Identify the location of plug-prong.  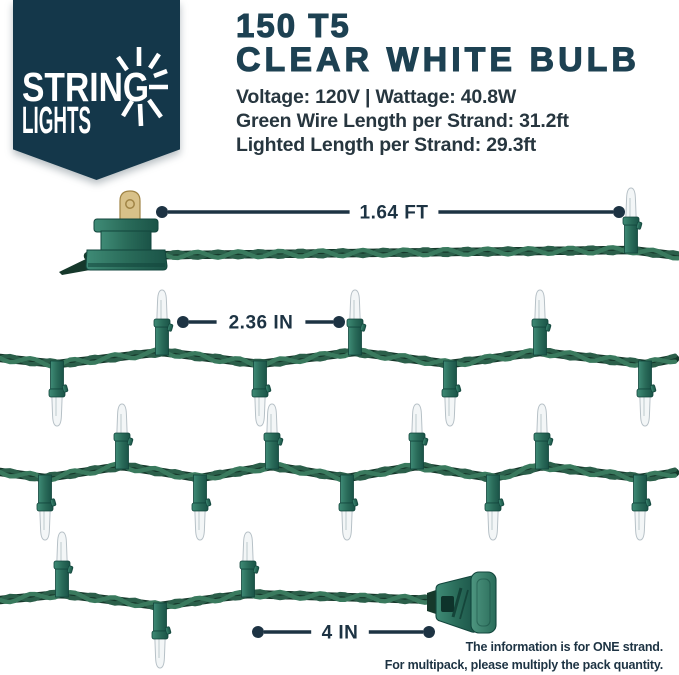
(130, 206).